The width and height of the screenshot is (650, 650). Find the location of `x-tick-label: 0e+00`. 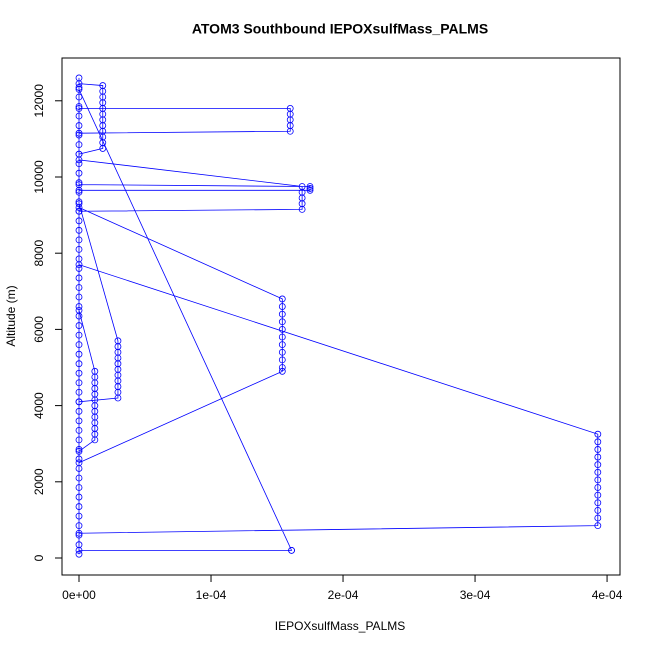

x-tick-label: 0e+00 is located at coordinates (79, 595).